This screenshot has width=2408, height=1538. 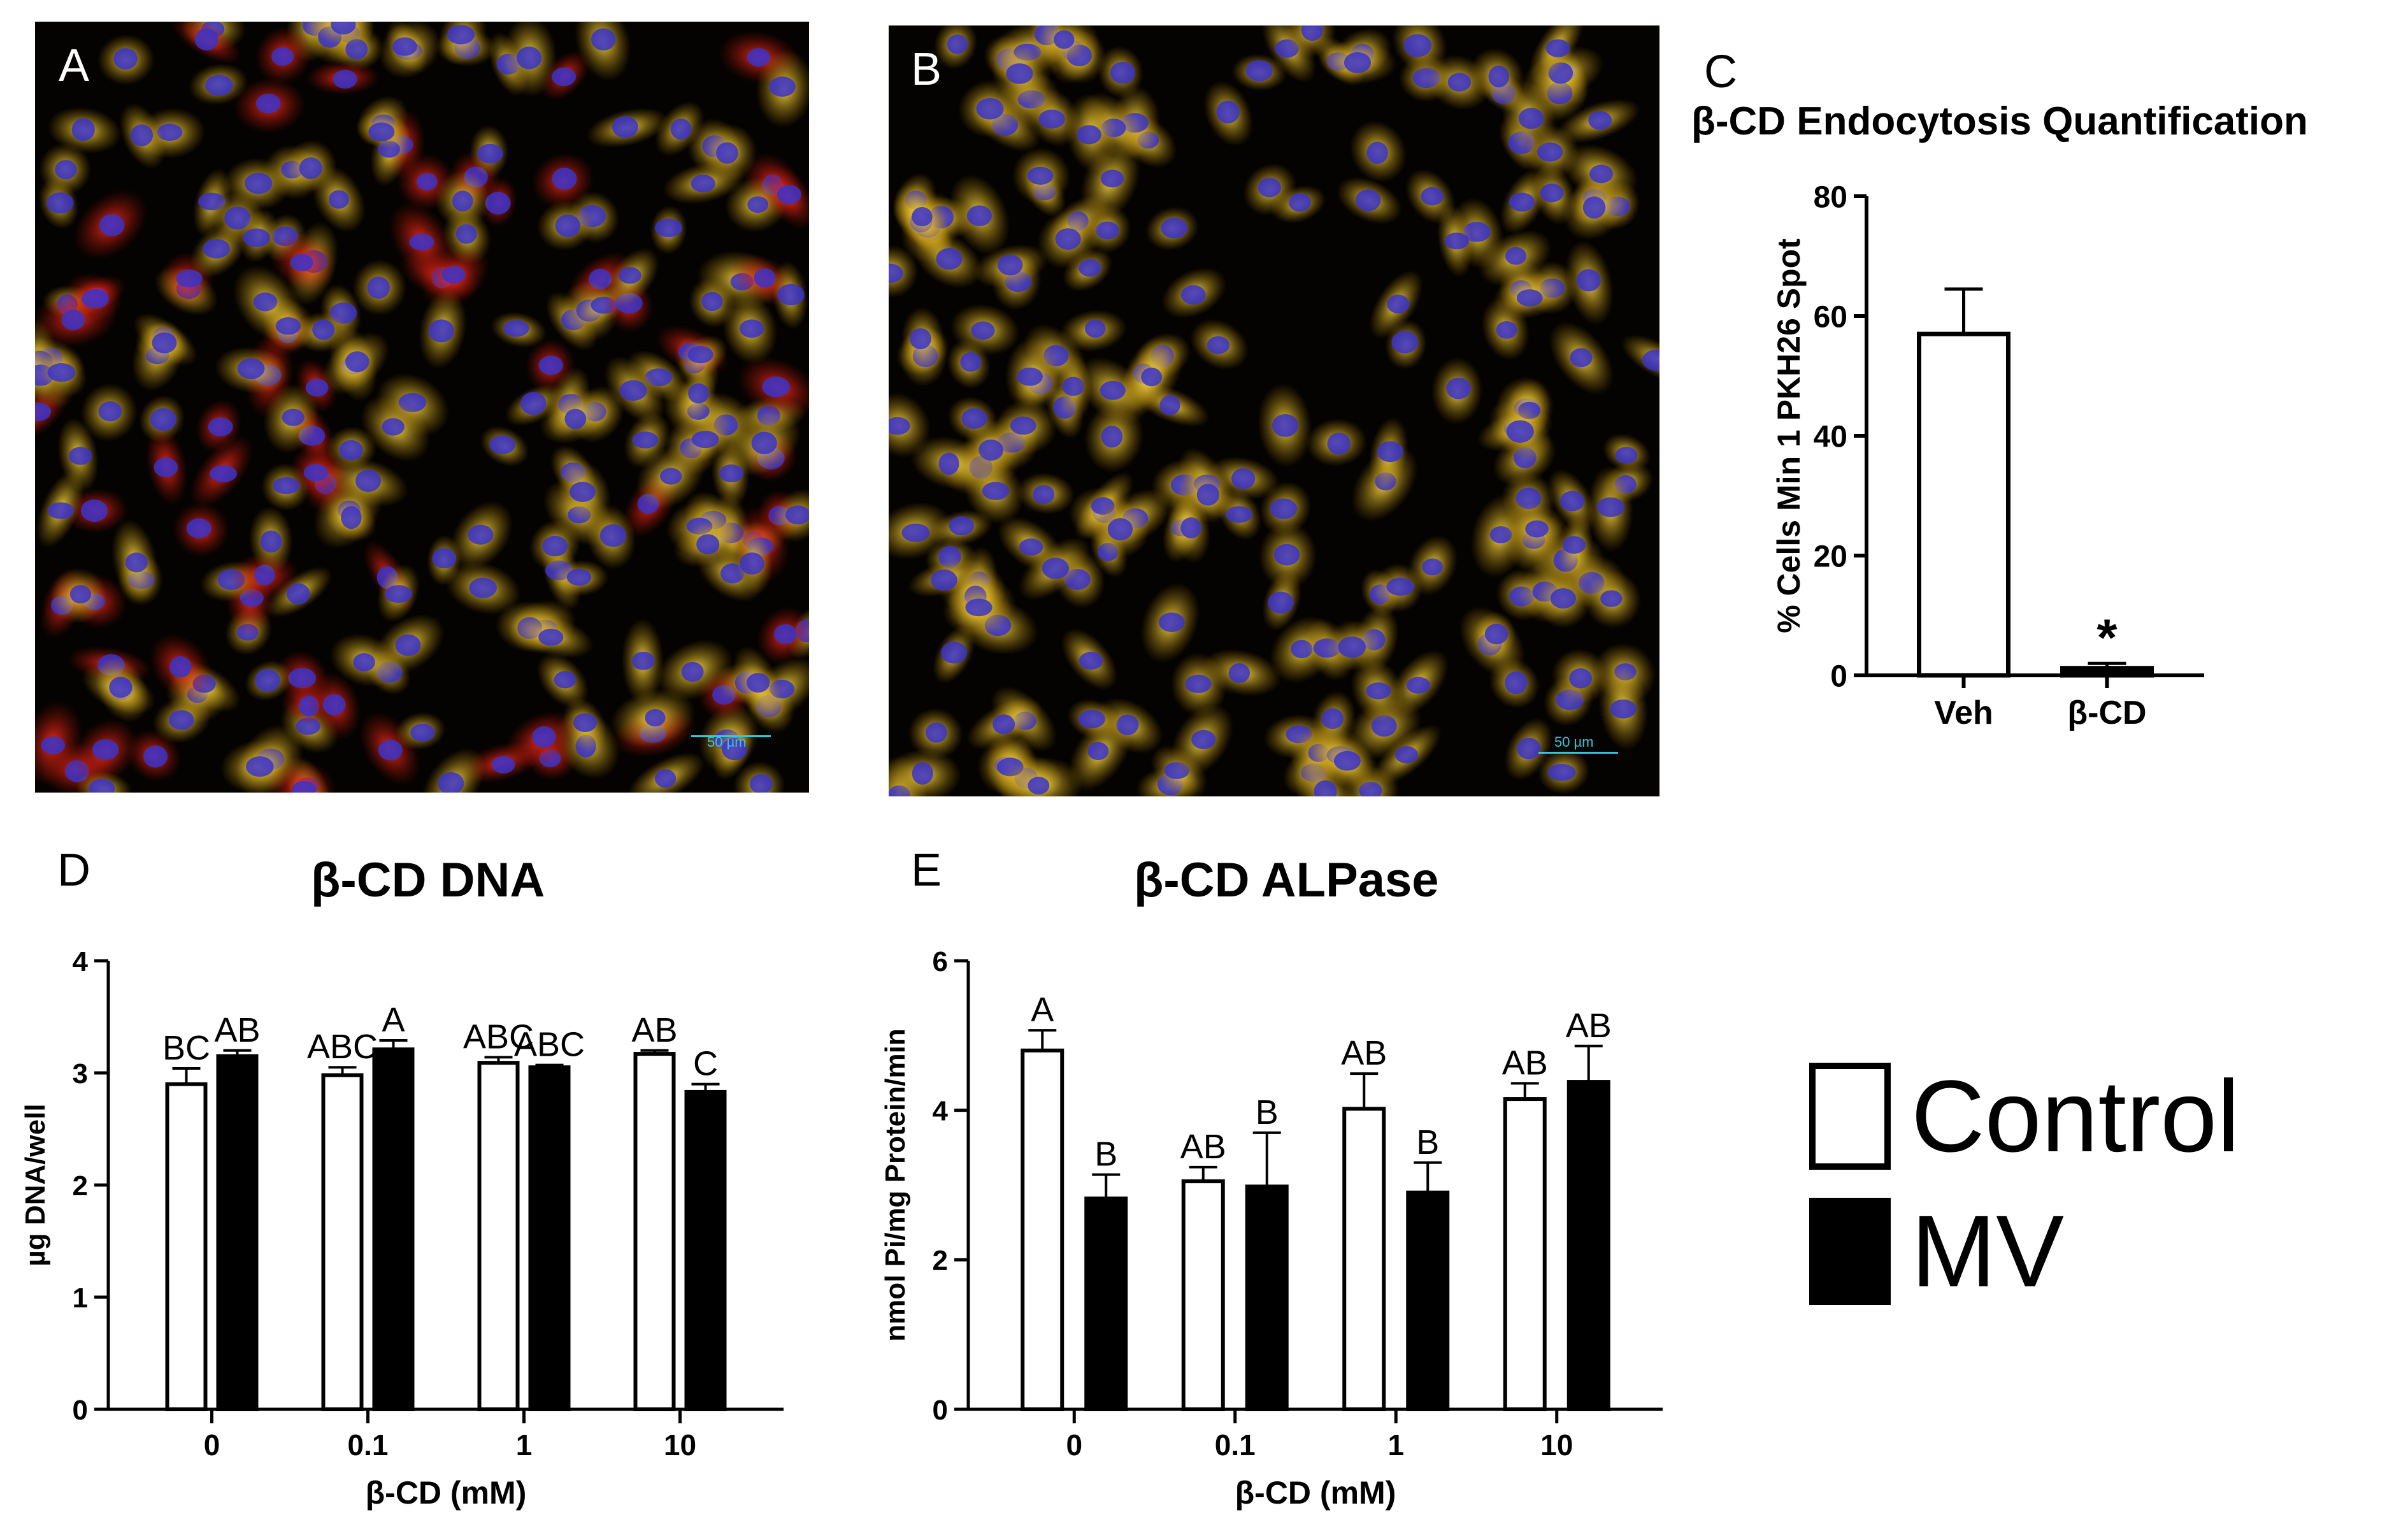 I want to click on significance-label: B, so click(x=1267, y=1112).